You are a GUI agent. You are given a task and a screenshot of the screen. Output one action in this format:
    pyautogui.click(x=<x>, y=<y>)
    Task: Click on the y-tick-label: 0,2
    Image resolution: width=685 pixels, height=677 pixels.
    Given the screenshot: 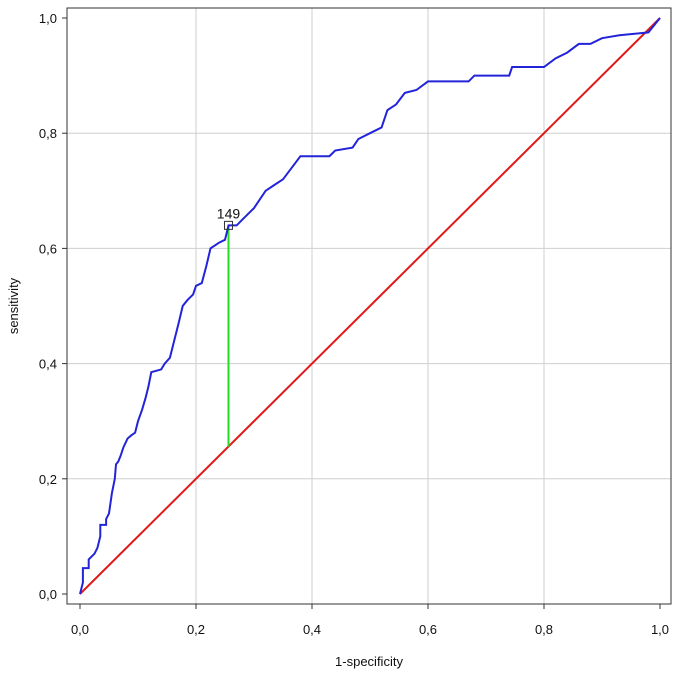 What is the action you would take?
    pyautogui.click(x=48, y=479)
    